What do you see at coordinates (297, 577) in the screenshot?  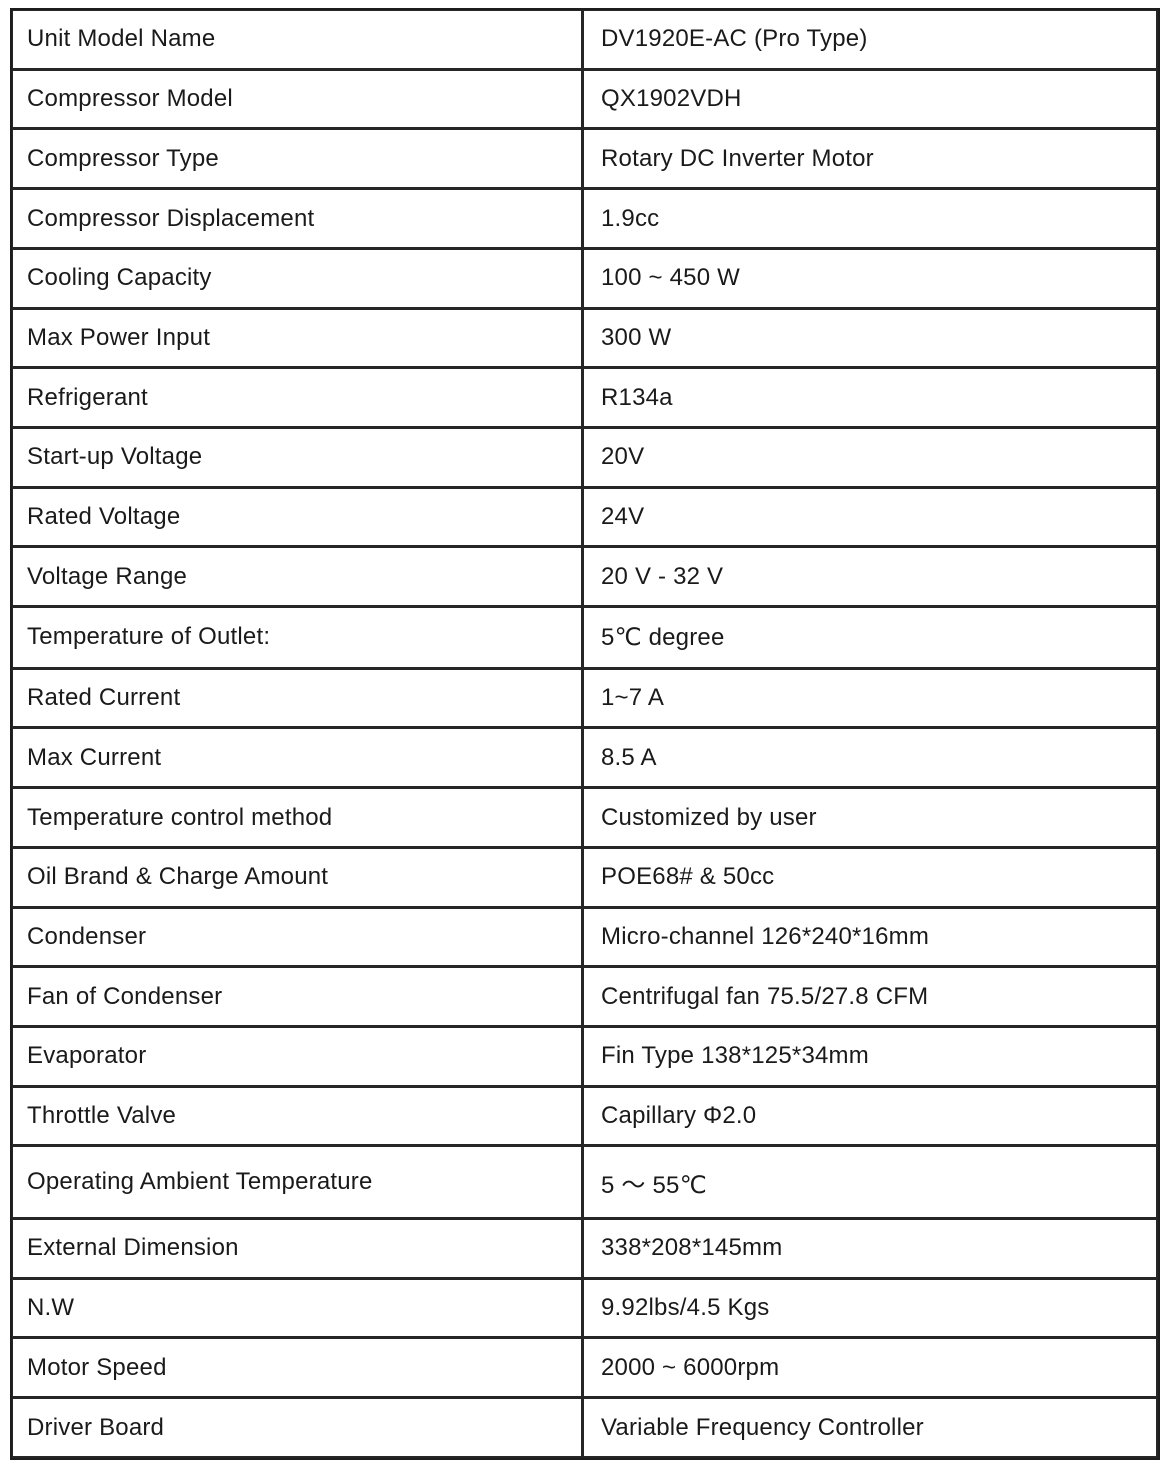 I see `spec-label: Voltage Range` at bounding box center [297, 577].